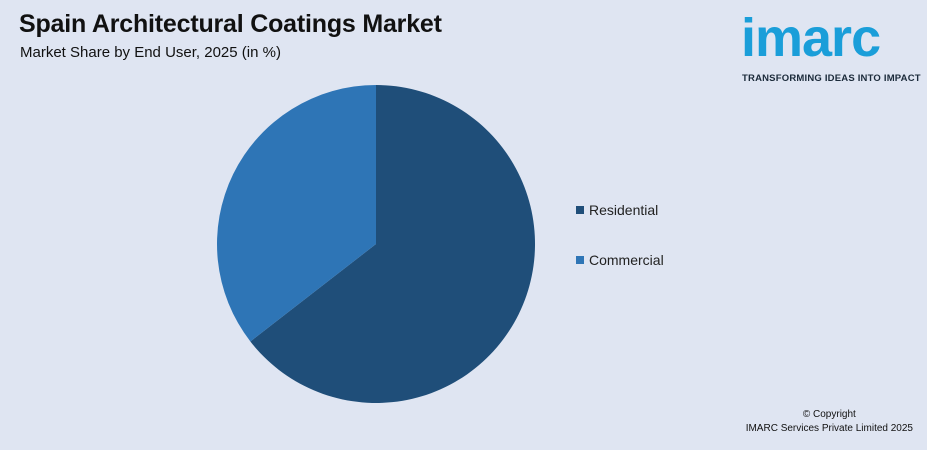 The image size is (927, 450). Describe the element at coordinates (626, 260) in the screenshot. I see `legend-label-commercial: Commercial` at that location.